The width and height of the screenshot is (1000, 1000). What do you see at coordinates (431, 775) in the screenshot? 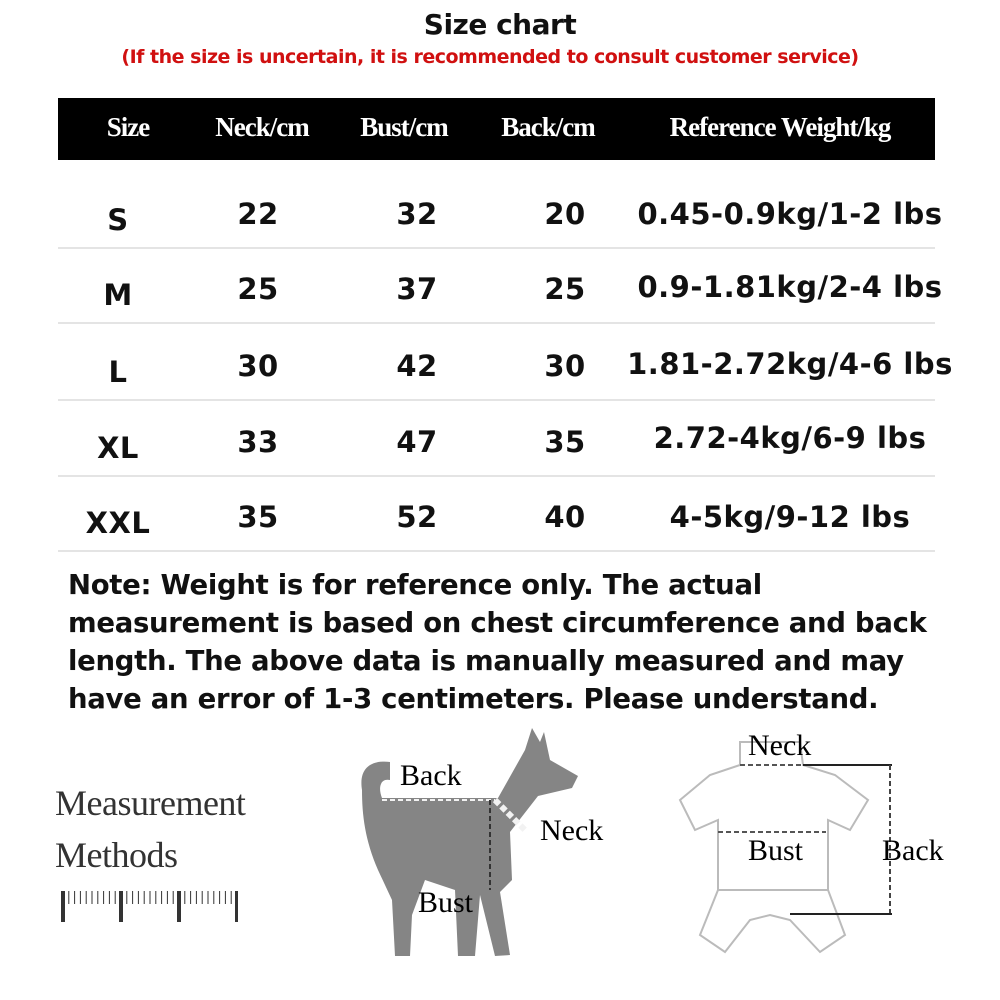
I see `dog-label-back: Back` at bounding box center [431, 775].